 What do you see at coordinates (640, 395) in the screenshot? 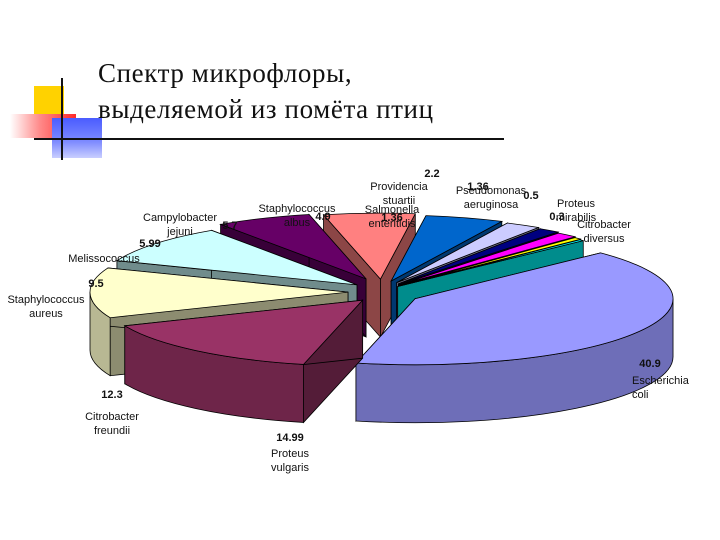
I see `slice-name-label: coli` at bounding box center [640, 395].